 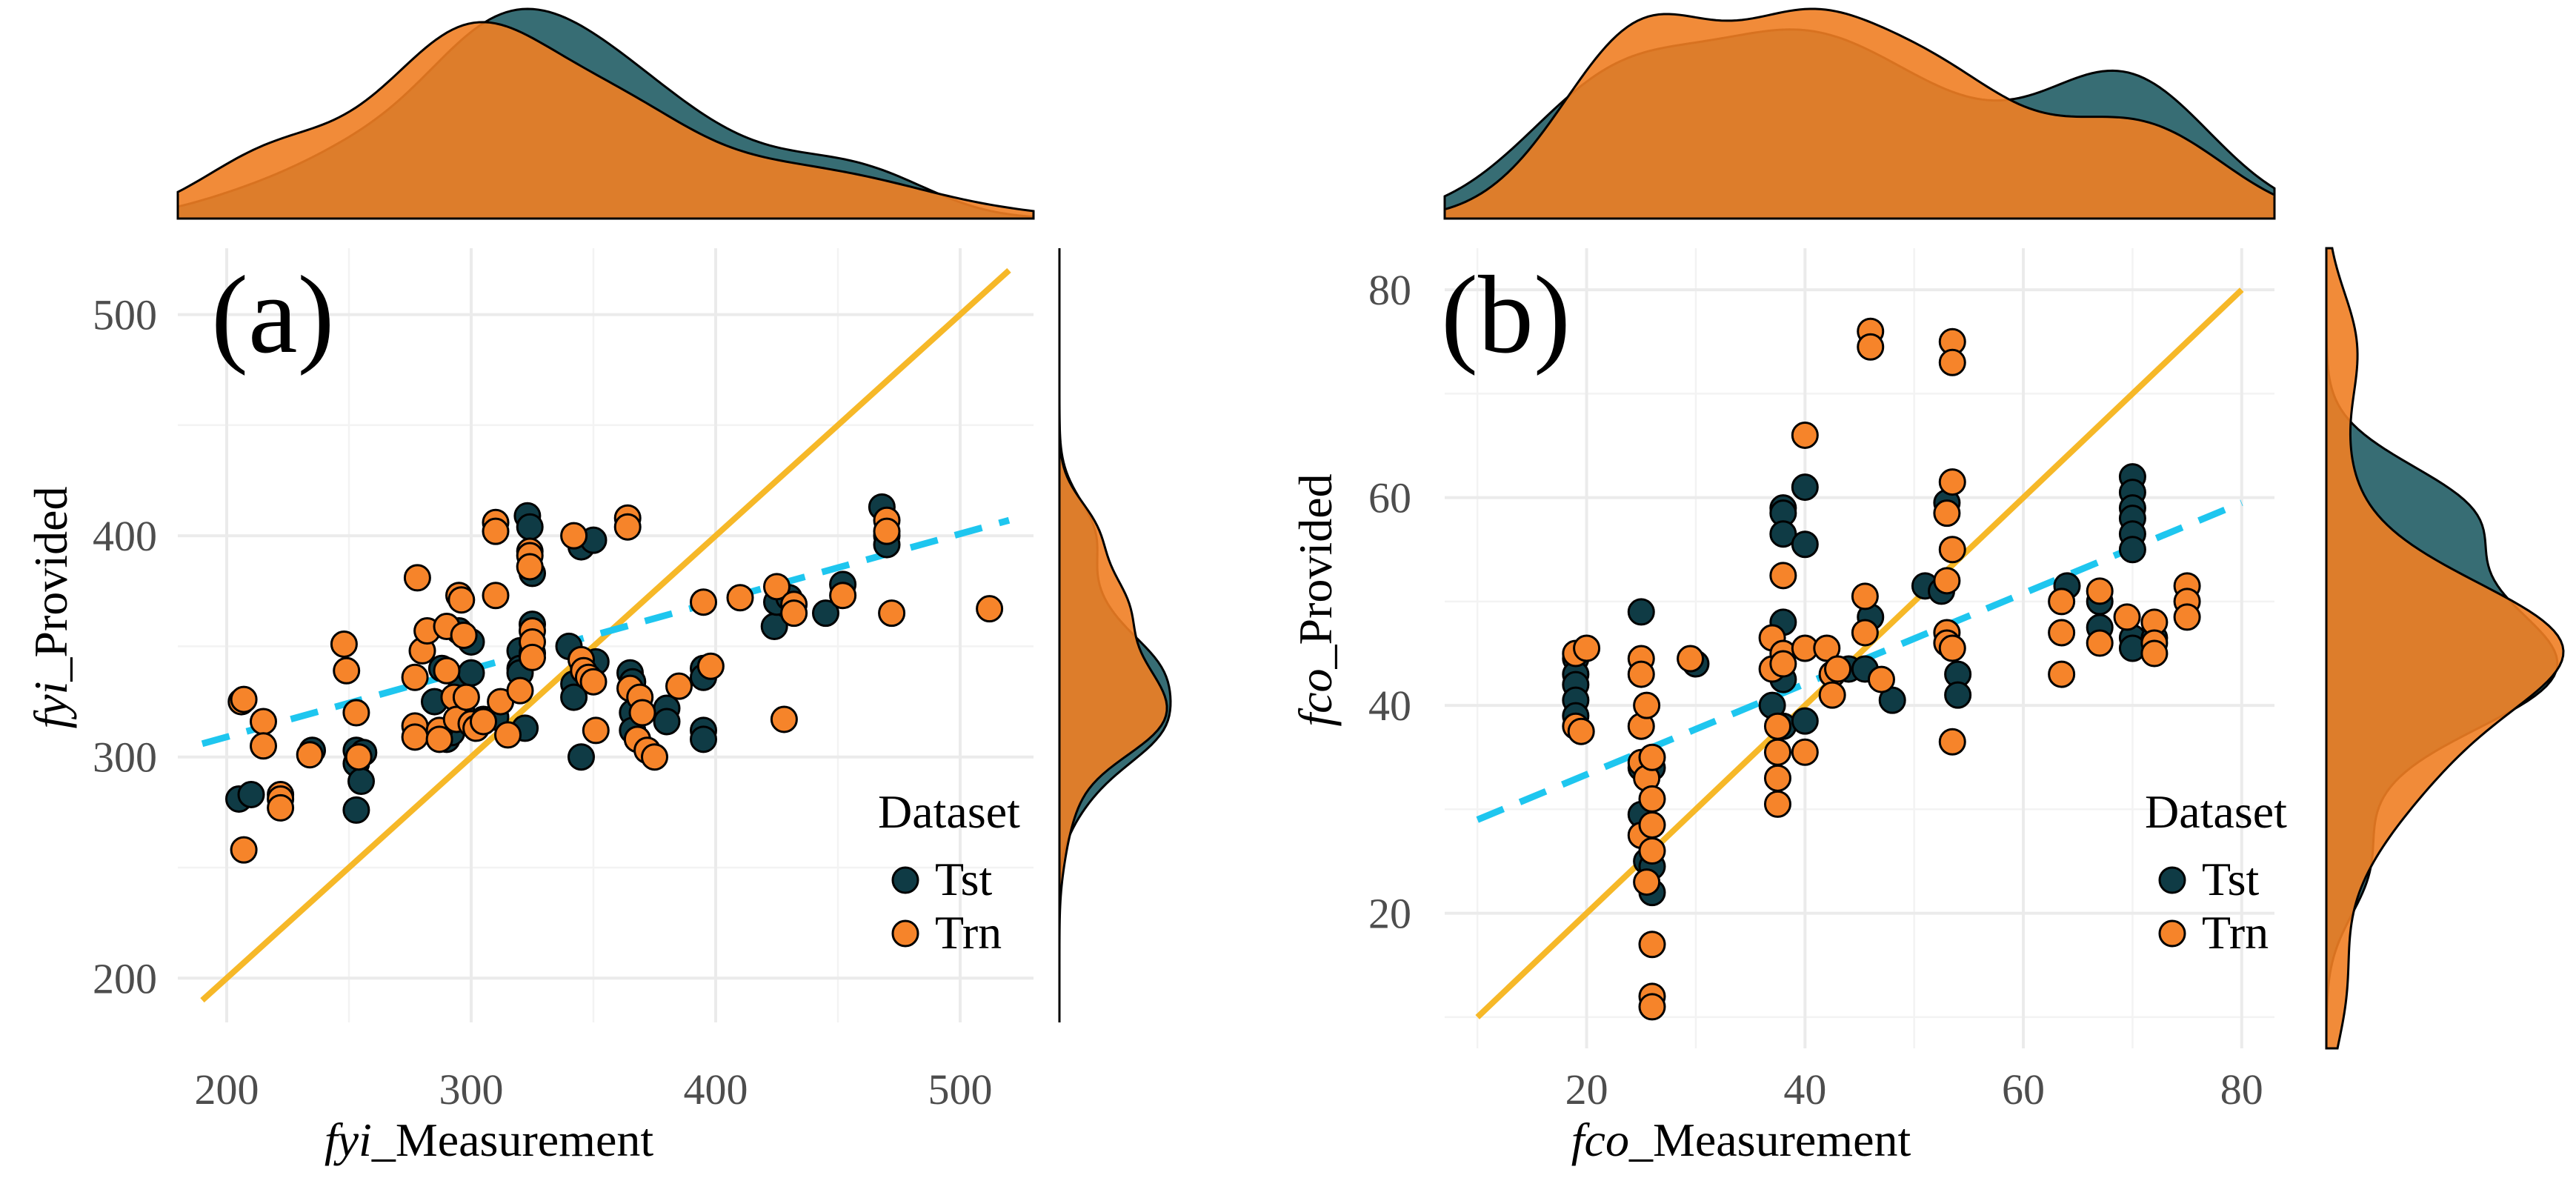 I want to click on panel-a-legend-key-trn, so click(x=905, y=933).